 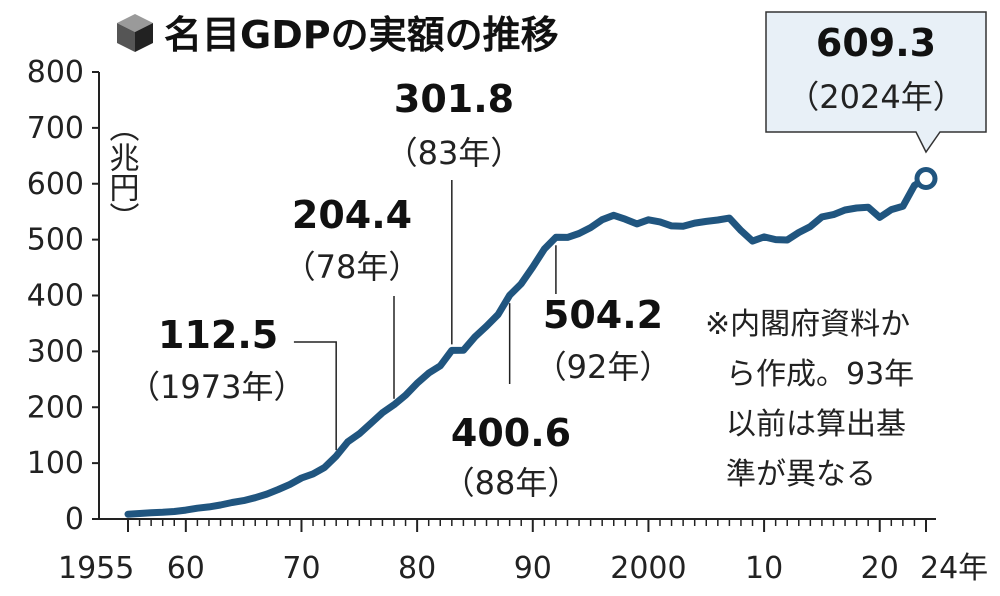 What do you see at coordinates (301, 568) in the screenshot?
I see `x-tick-label: 70` at bounding box center [301, 568].